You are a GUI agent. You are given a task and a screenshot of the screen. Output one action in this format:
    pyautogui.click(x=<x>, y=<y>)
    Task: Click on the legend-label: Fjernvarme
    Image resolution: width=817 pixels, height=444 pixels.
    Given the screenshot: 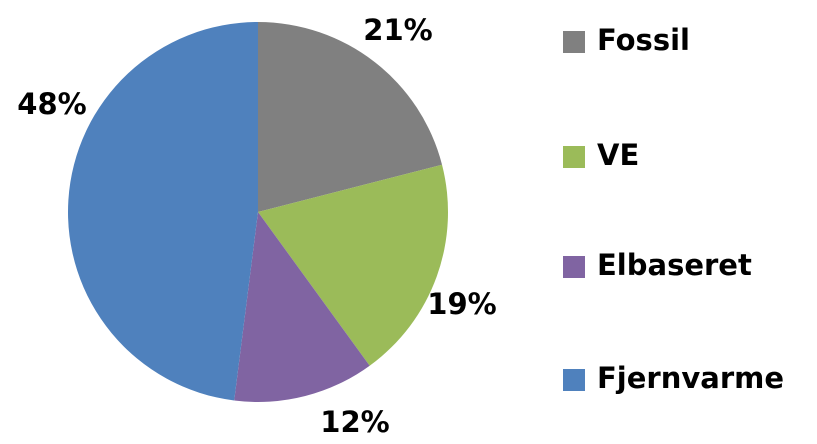 What is the action you would take?
    pyautogui.click(x=690, y=378)
    